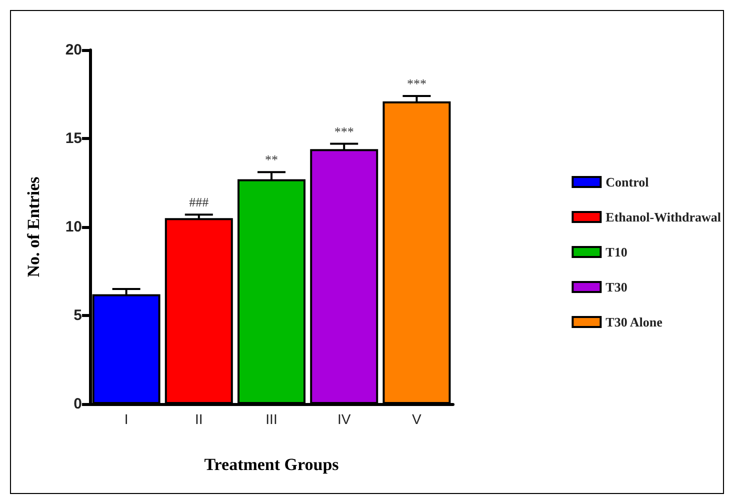 The image size is (738, 504). What do you see at coordinates (272, 419) in the screenshot?
I see `x-tick-label: III` at bounding box center [272, 419].